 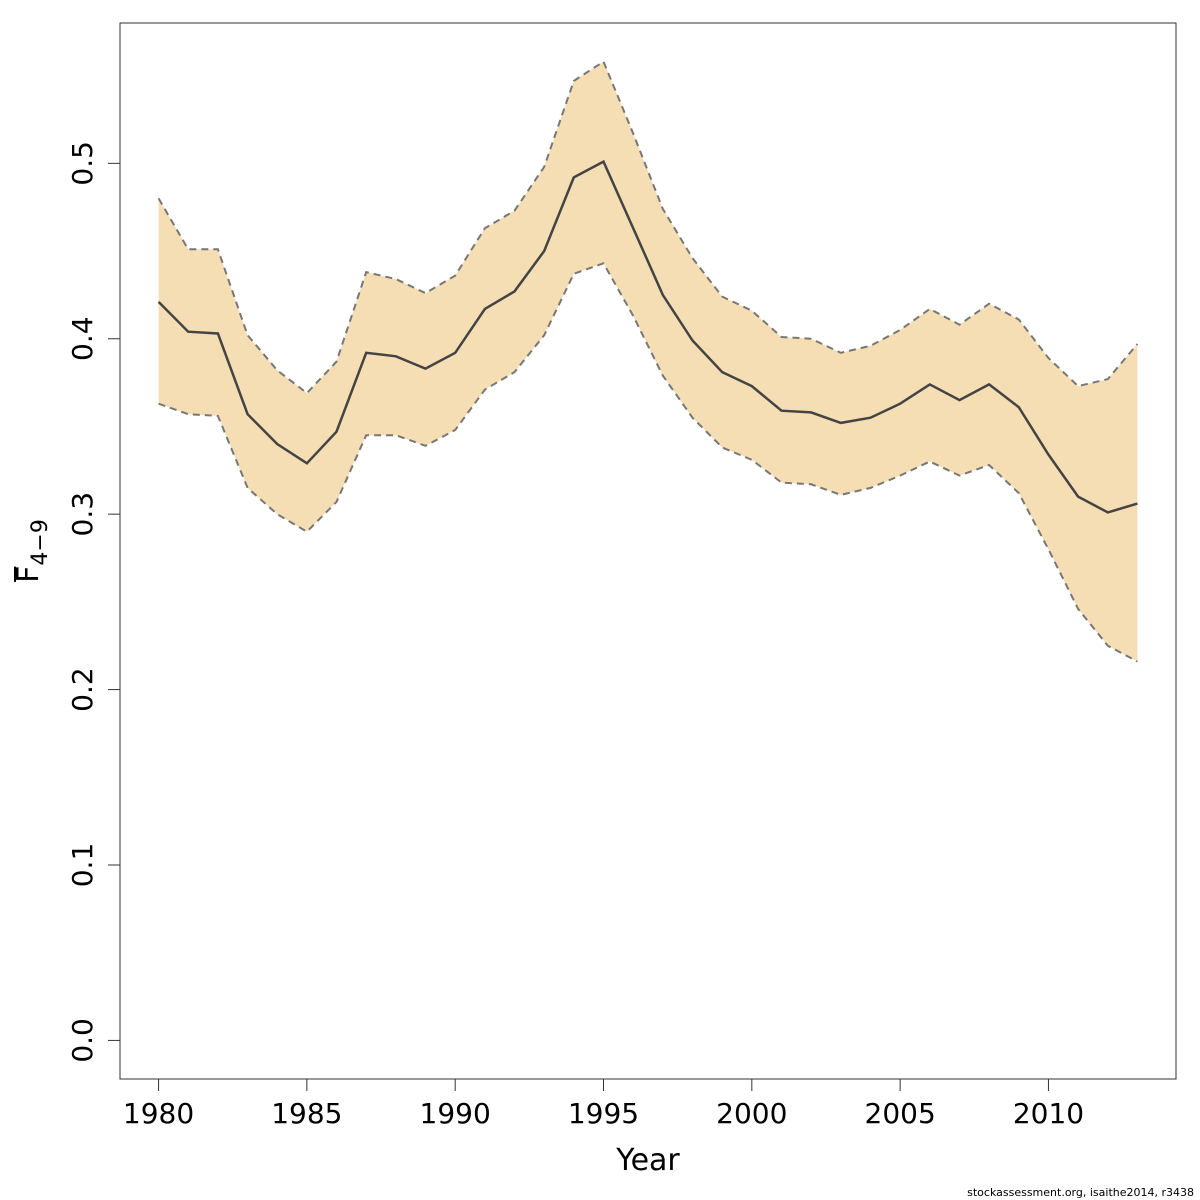 I want to click on y-tick-label: 0.2, so click(x=82, y=689).